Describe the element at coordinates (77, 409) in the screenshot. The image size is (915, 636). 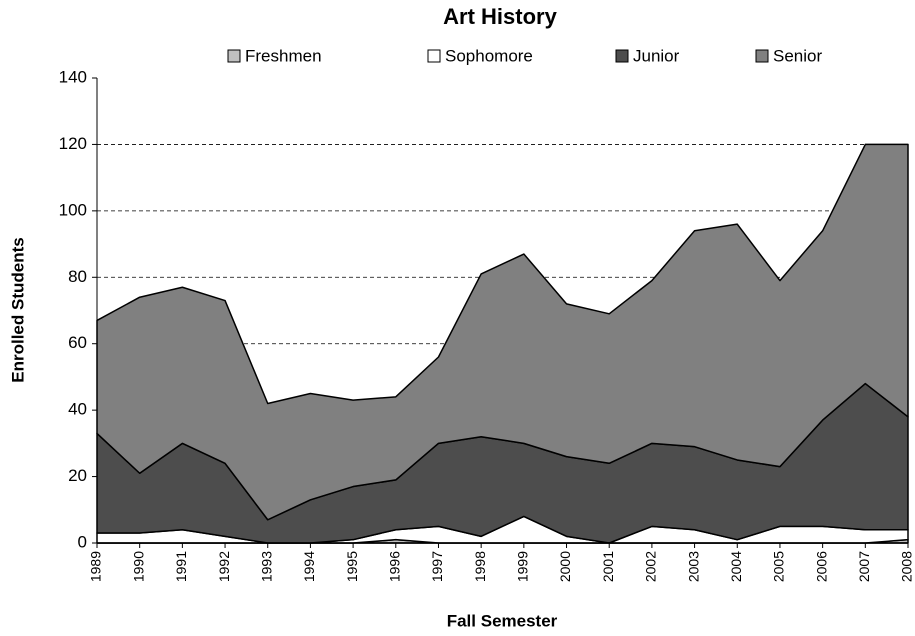
I see `y-tick-label: 40` at that location.